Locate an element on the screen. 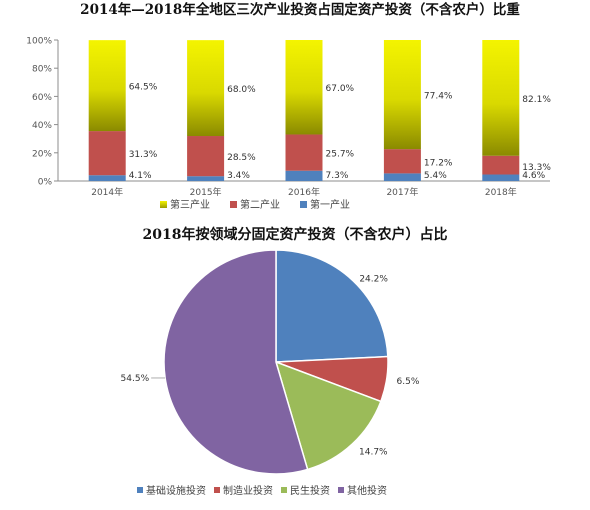 The image size is (590, 510). bar-data-label: 77.4% is located at coordinates (438, 97).